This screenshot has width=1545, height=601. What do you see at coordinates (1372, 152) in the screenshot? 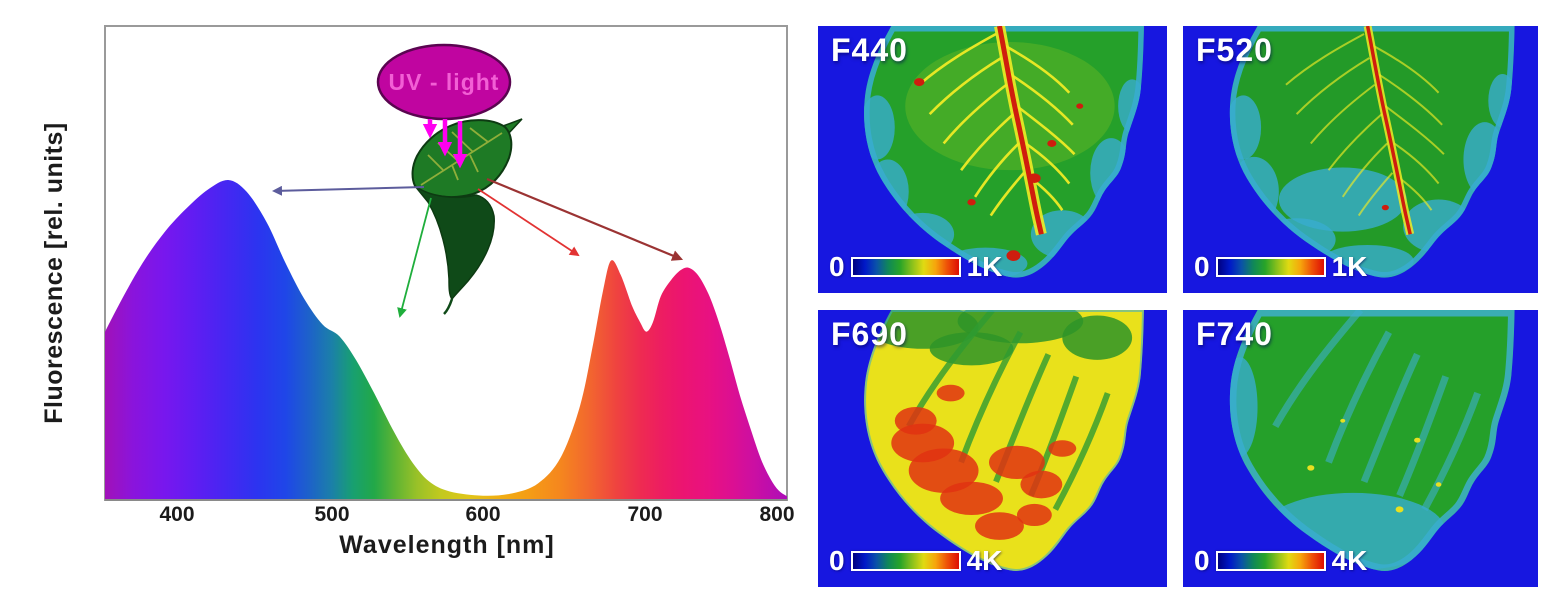
I see `leaf-image-f520` at bounding box center [1372, 152].